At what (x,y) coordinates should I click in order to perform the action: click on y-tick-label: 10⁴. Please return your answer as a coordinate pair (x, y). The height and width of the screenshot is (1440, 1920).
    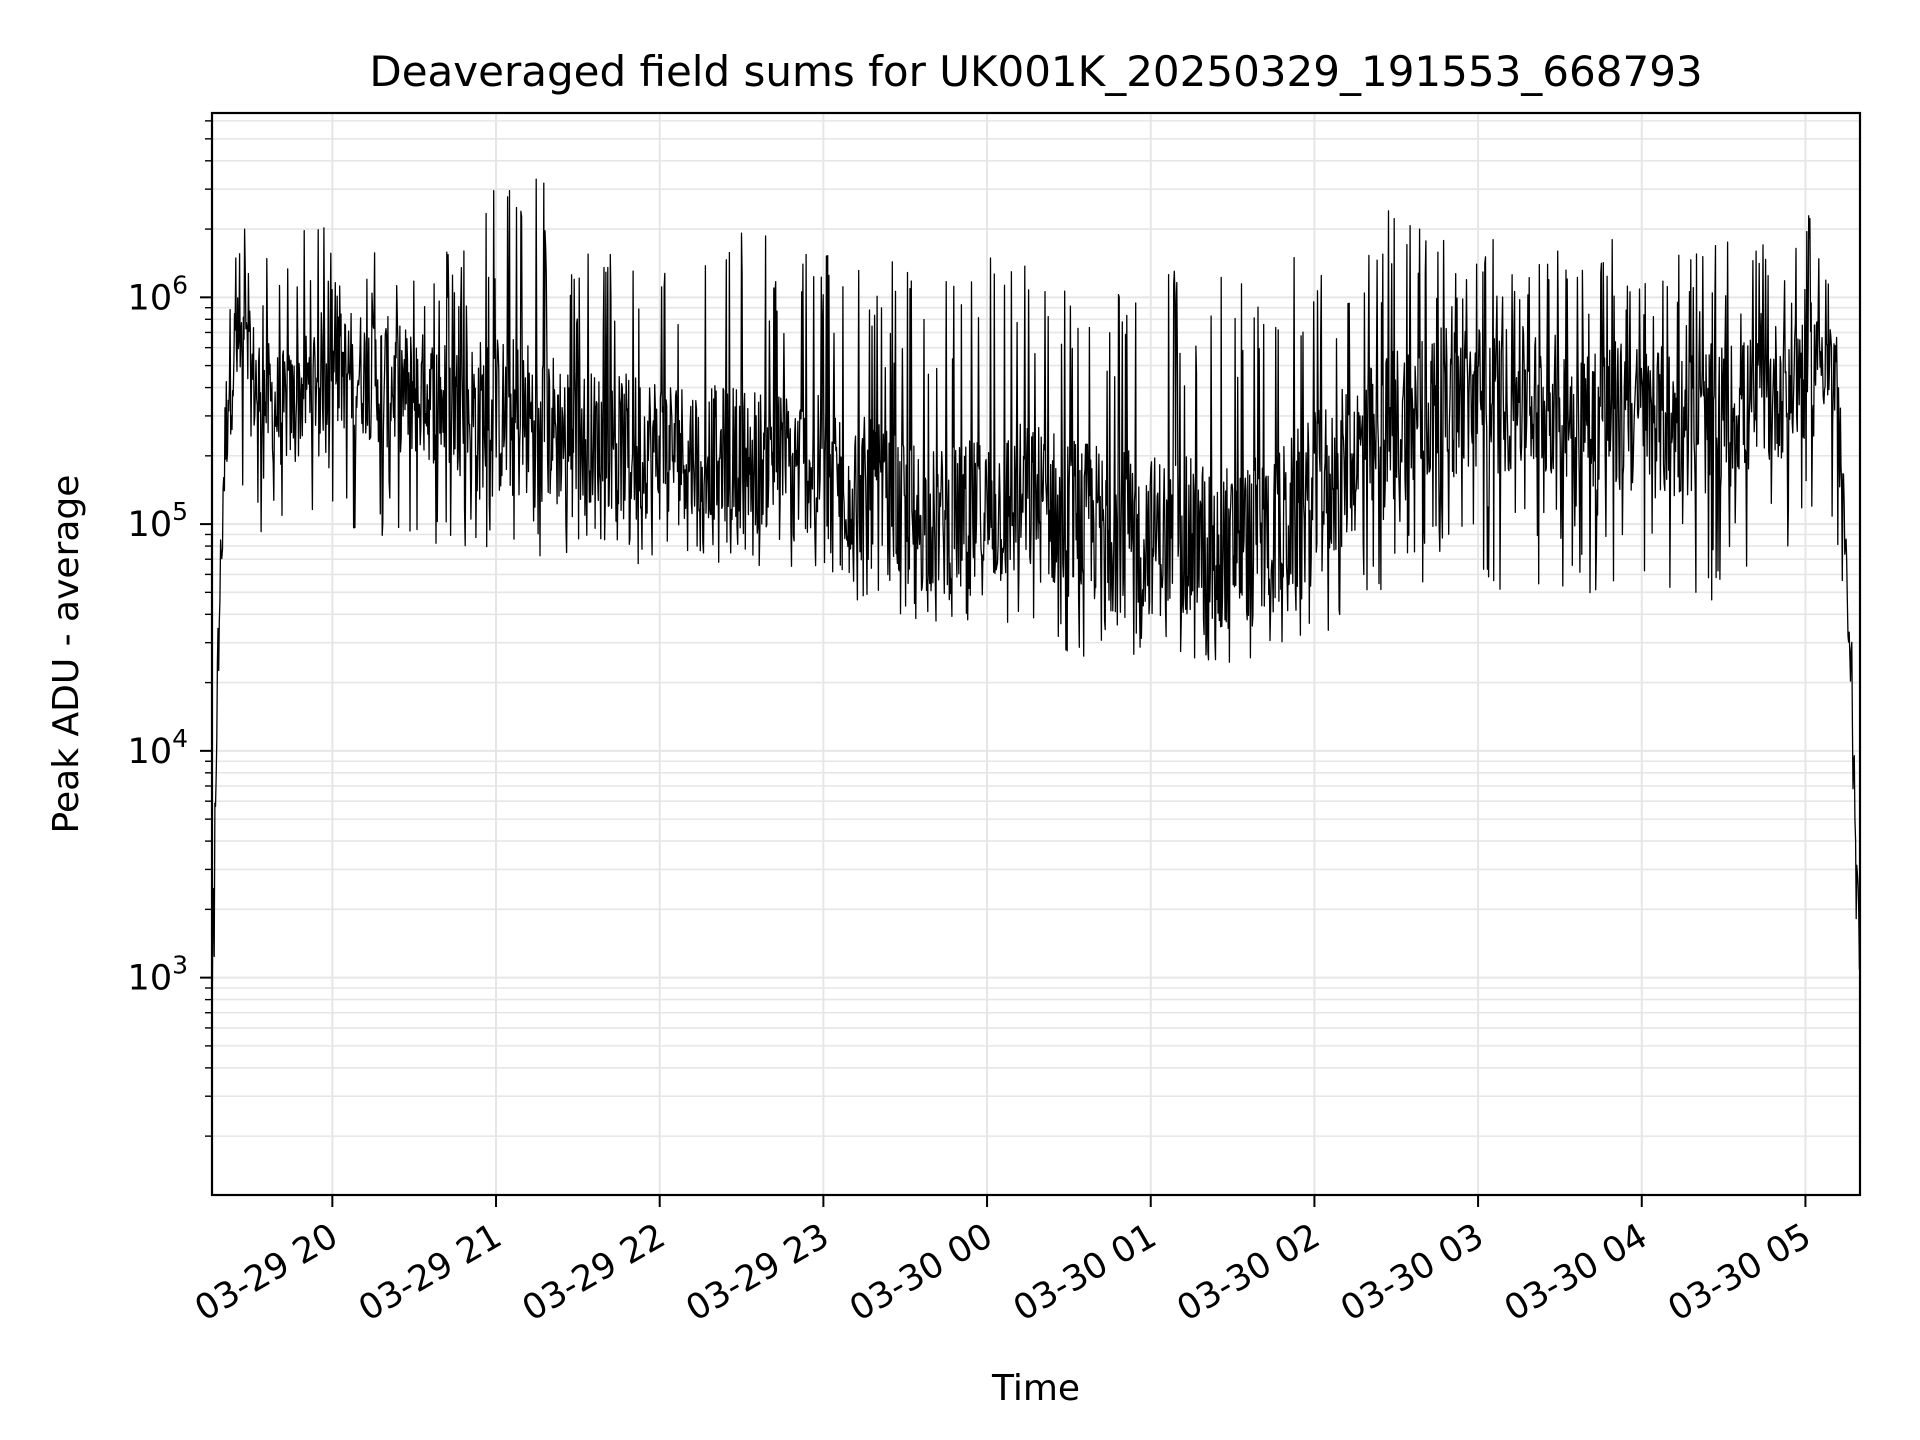
    Looking at the image, I should click on (158, 748).